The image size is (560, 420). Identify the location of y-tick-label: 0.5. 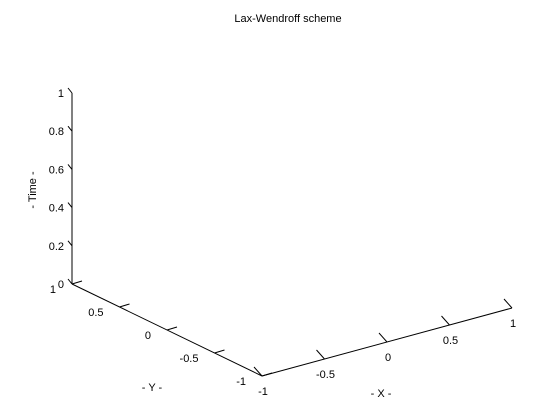
(95, 313).